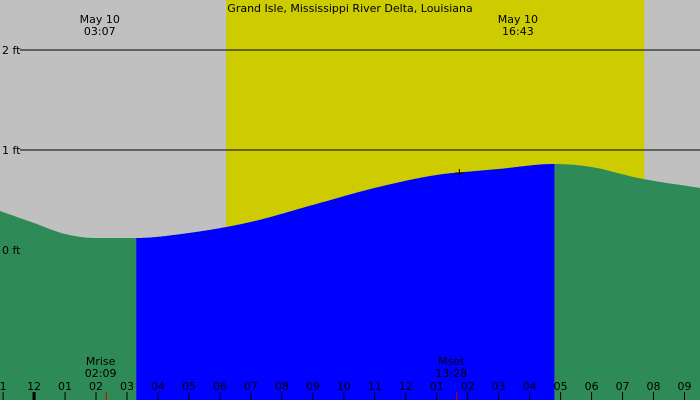 The width and height of the screenshot is (700, 400). I want to click on y-tick-labels: 2 ft 1 ft 0 ft, so click(11, 150).